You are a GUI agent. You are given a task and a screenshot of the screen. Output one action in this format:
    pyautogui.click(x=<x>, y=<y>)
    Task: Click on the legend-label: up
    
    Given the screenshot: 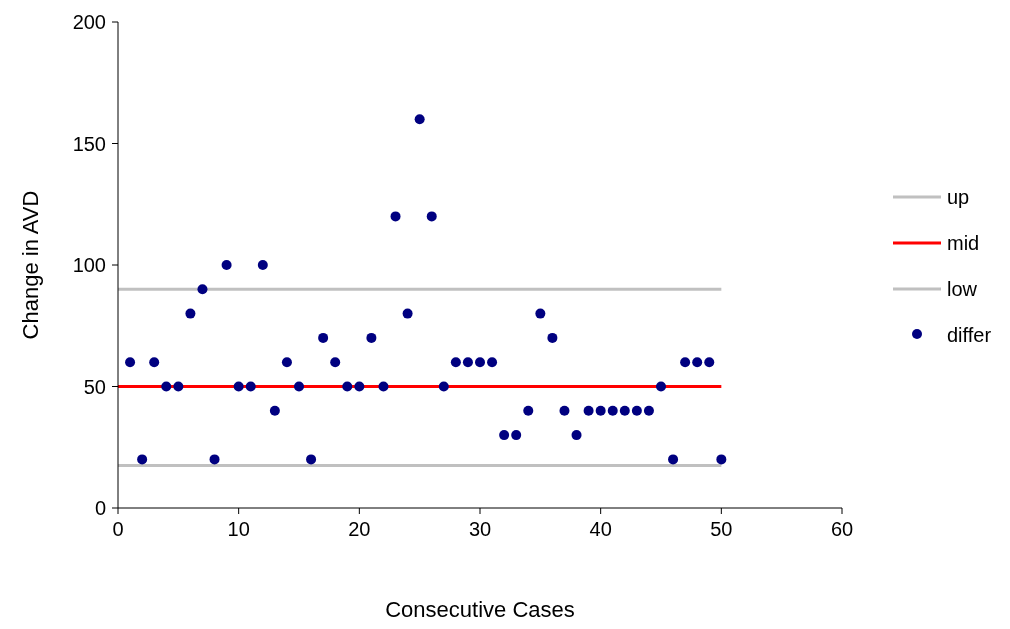 What is the action you would take?
    pyautogui.click(x=958, y=197)
    